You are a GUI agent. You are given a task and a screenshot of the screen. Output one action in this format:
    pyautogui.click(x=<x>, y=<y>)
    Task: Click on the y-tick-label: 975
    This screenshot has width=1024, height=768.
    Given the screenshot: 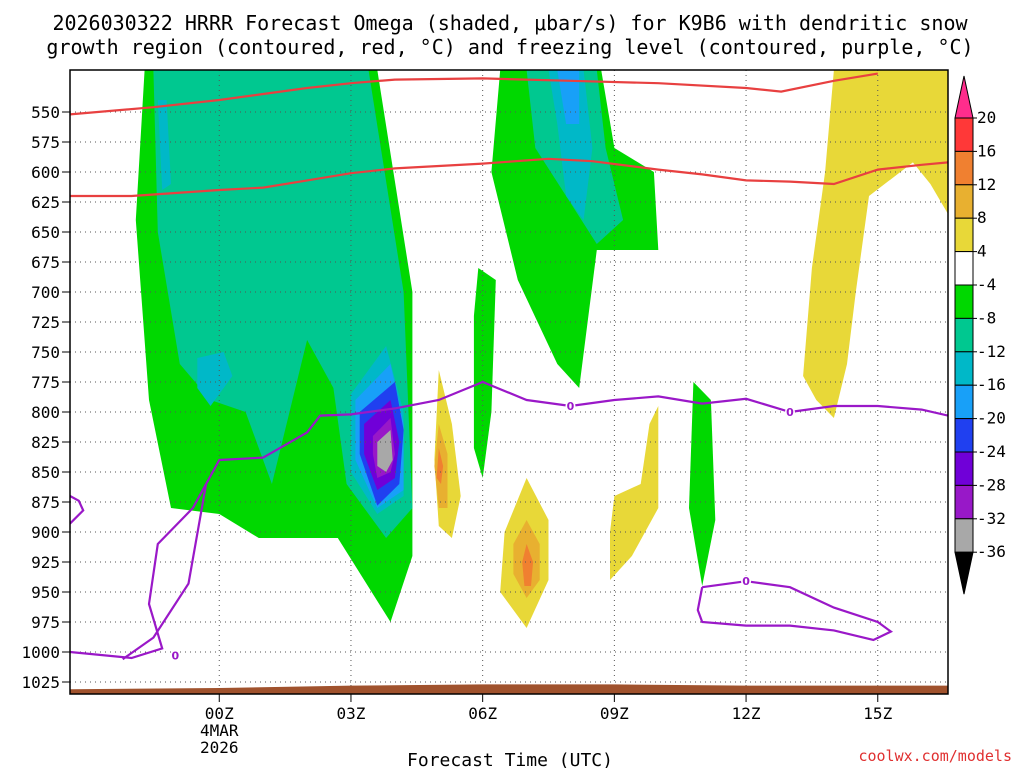 What is the action you would take?
    pyautogui.click(x=45, y=622)
    